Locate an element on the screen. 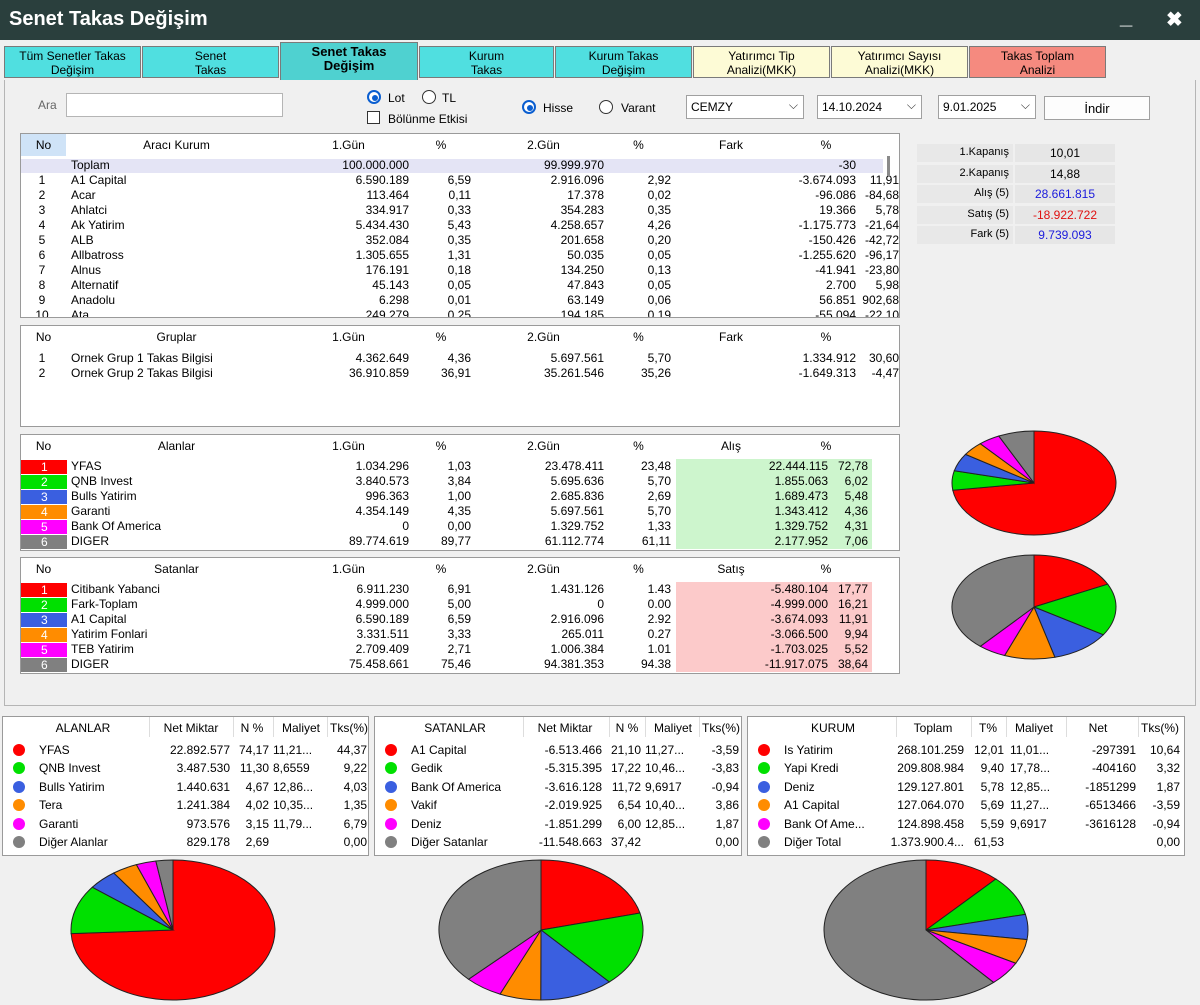  close-icon: ✖ is located at coordinates (1174, 20).